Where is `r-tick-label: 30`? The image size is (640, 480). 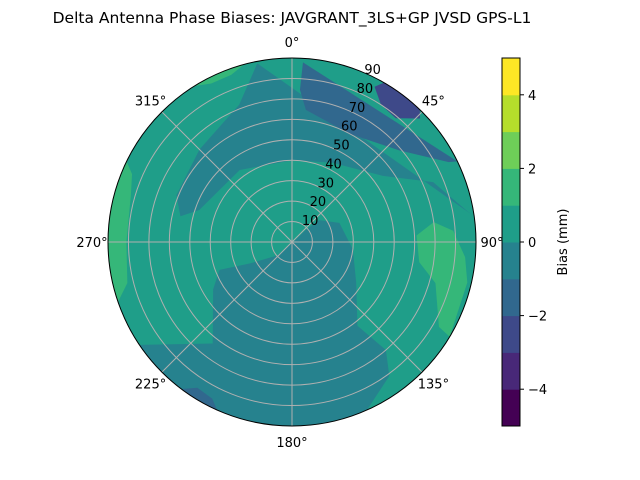
r-tick-label: 30 is located at coordinates (325, 183).